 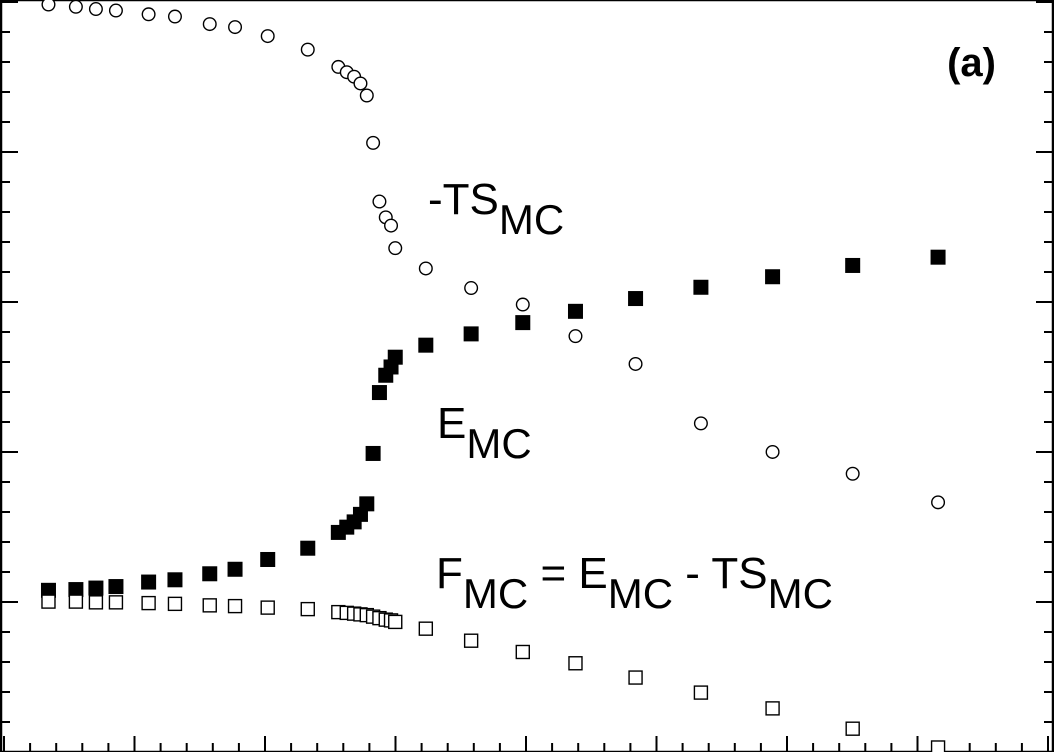 What do you see at coordinates (531, 219) in the screenshot?
I see `series-label-ts-sub: MC` at bounding box center [531, 219].